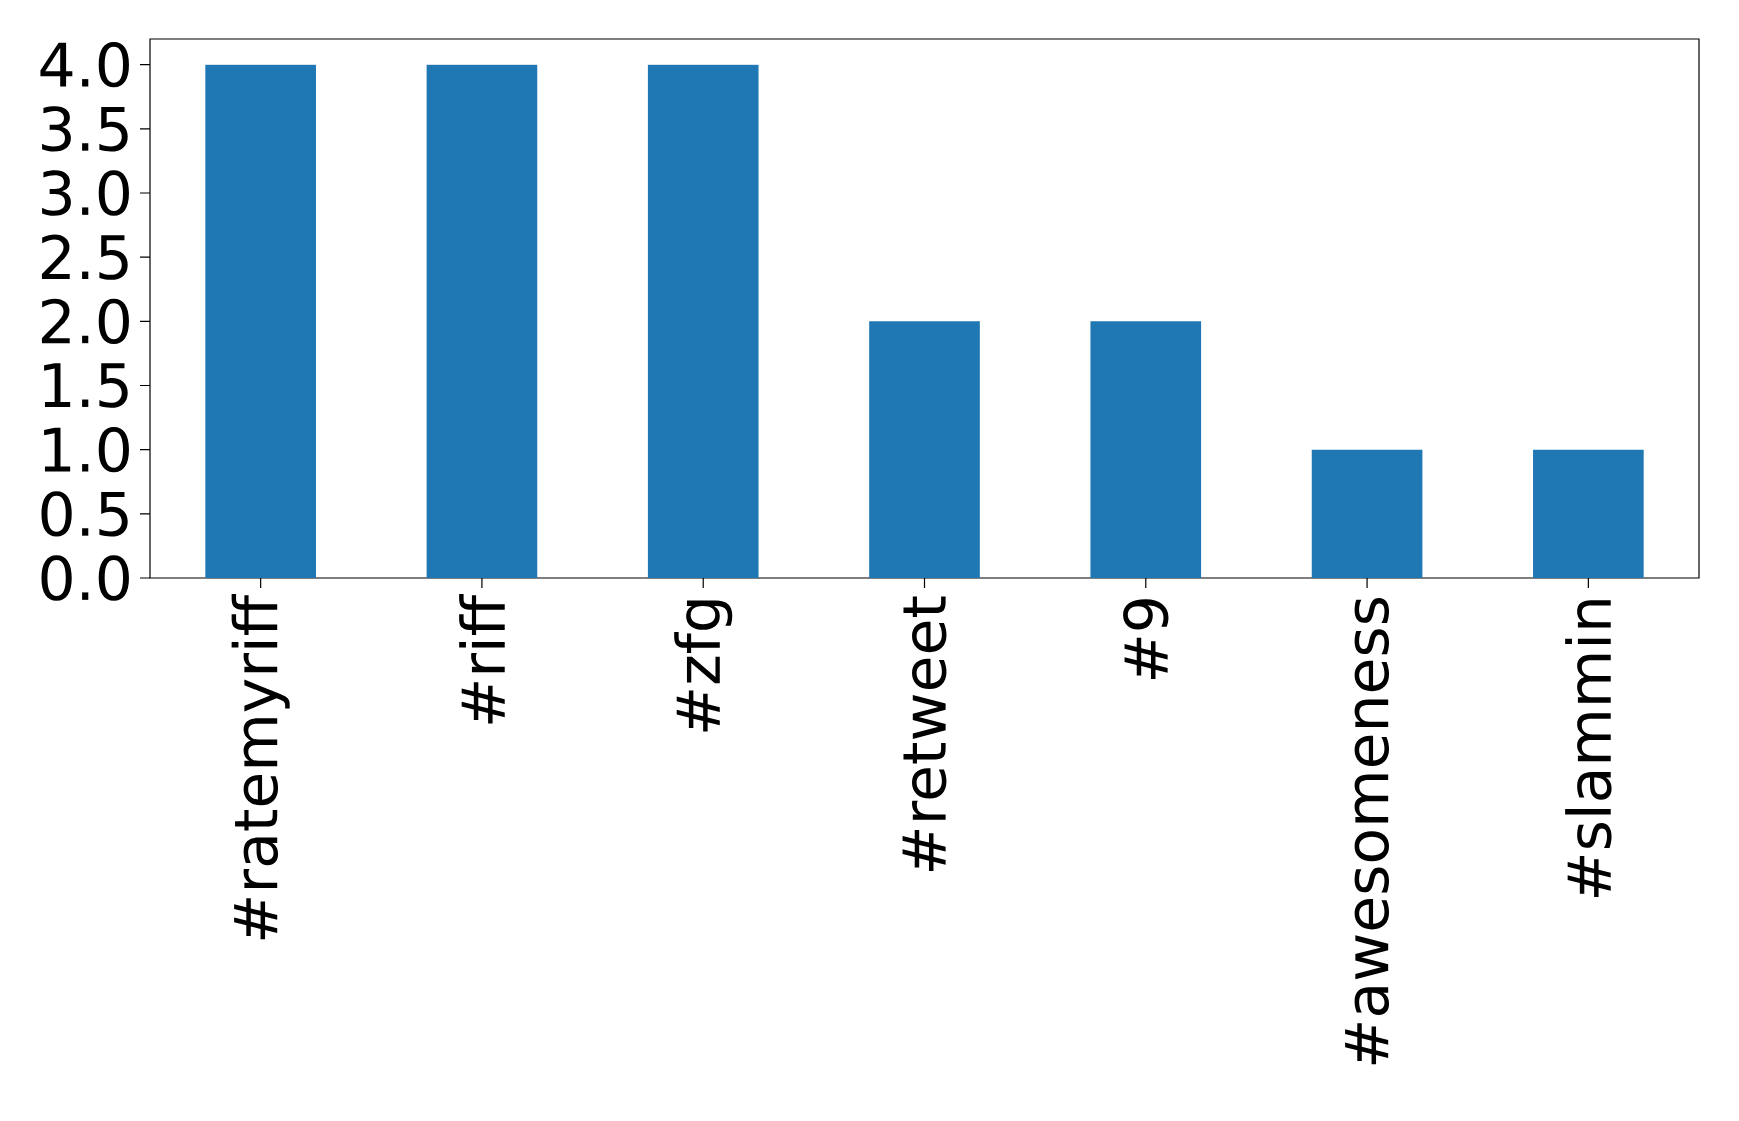 The height and width of the screenshot is (1121, 1739). I want to click on x-tick-label: #riff, so click(482, 658).